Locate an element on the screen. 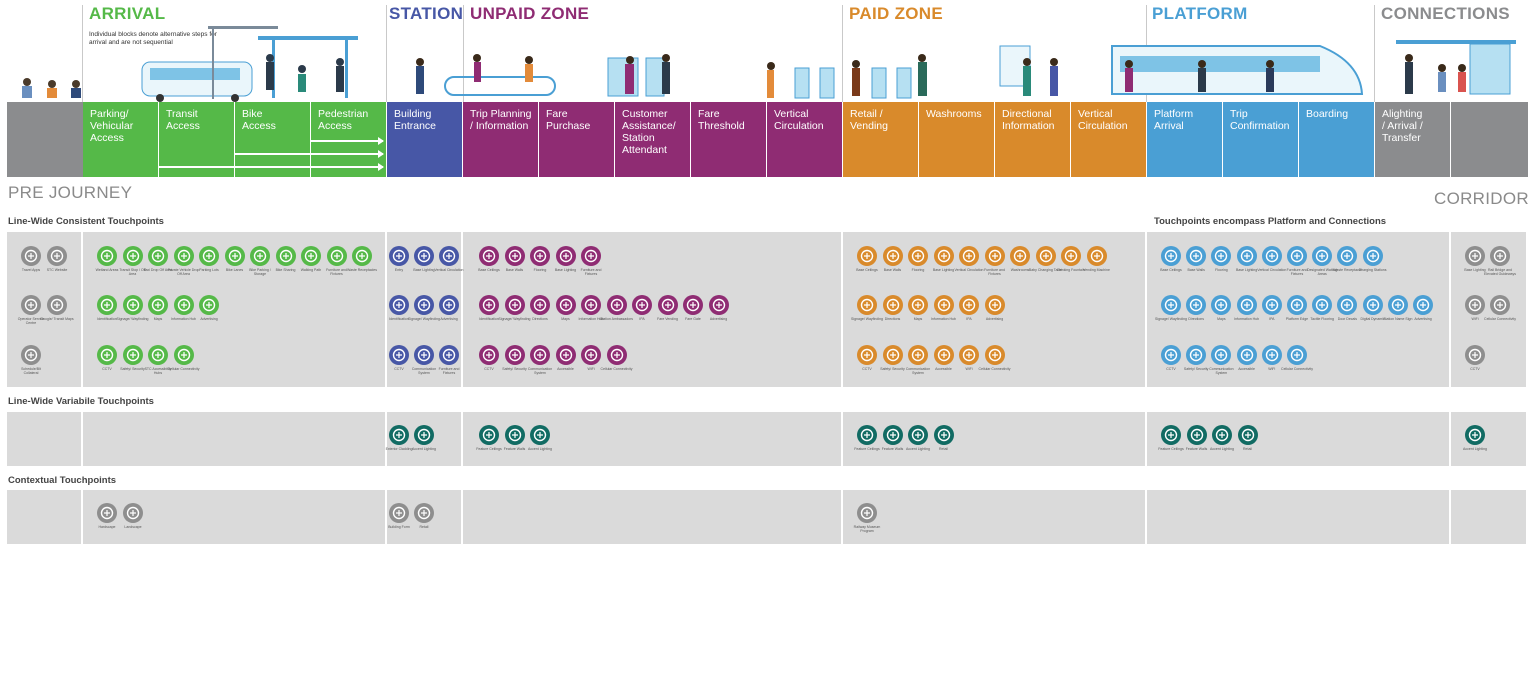  pre-journey-block is located at coordinates (45, 139).